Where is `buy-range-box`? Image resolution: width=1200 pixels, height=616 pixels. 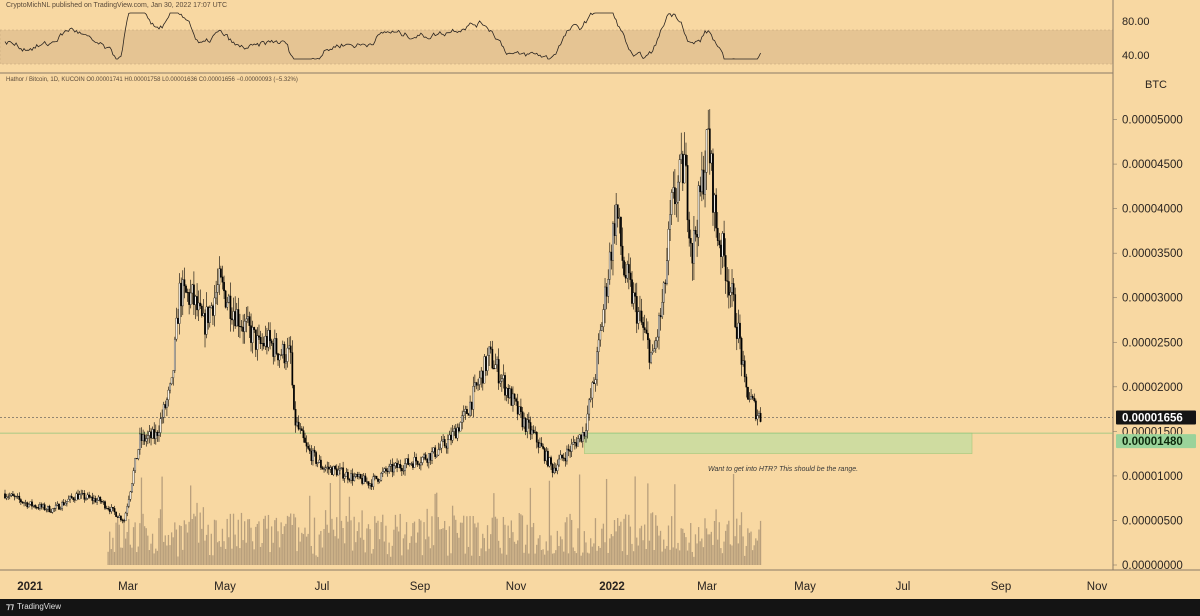
buy-range-box is located at coordinates (778, 443).